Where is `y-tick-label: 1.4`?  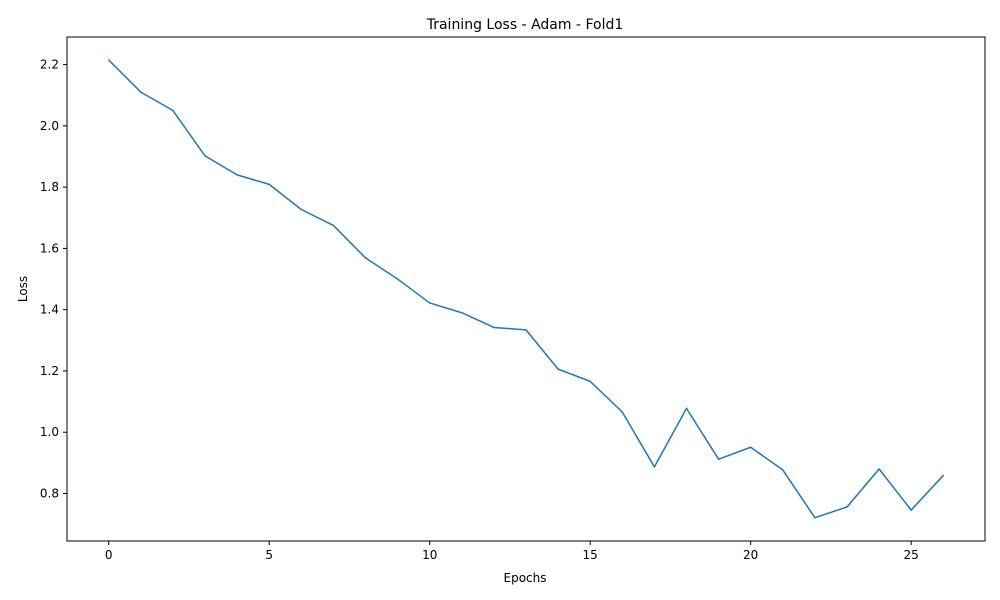 y-tick-label: 1.4 is located at coordinates (49, 310).